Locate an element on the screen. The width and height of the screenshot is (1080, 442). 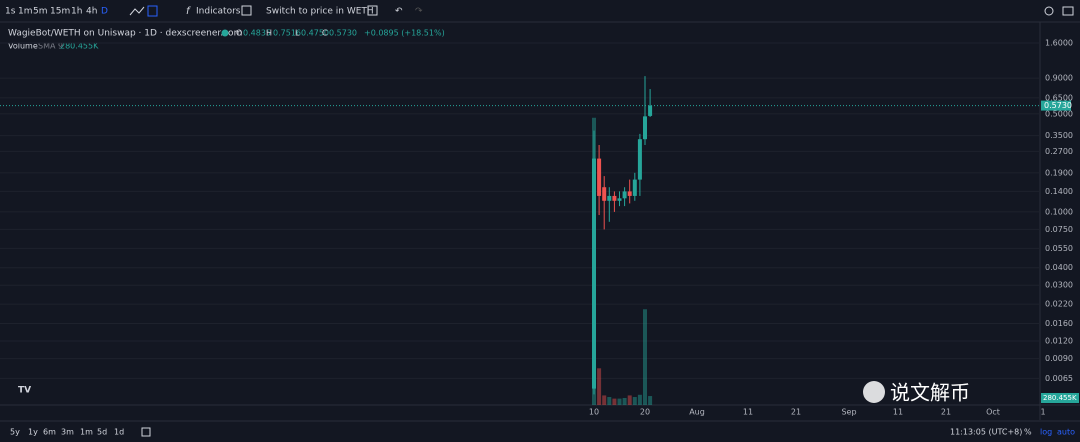
switch-button: Switch to price in WETH is located at coordinates (320, 12).